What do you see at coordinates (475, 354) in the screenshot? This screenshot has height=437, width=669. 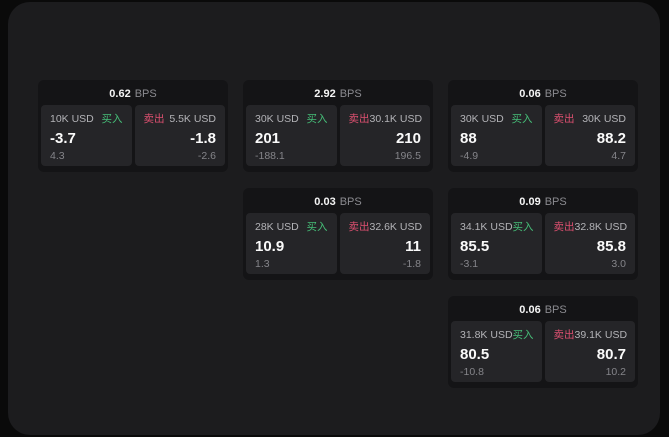 I see `buy-price: 80.5` at bounding box center [475, 354].